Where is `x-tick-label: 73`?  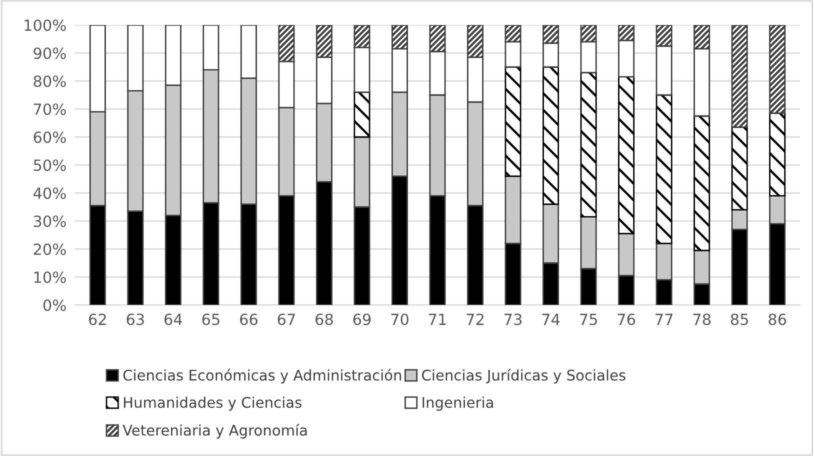
x-tick-label: 73 is located at coordinates (513, 320).